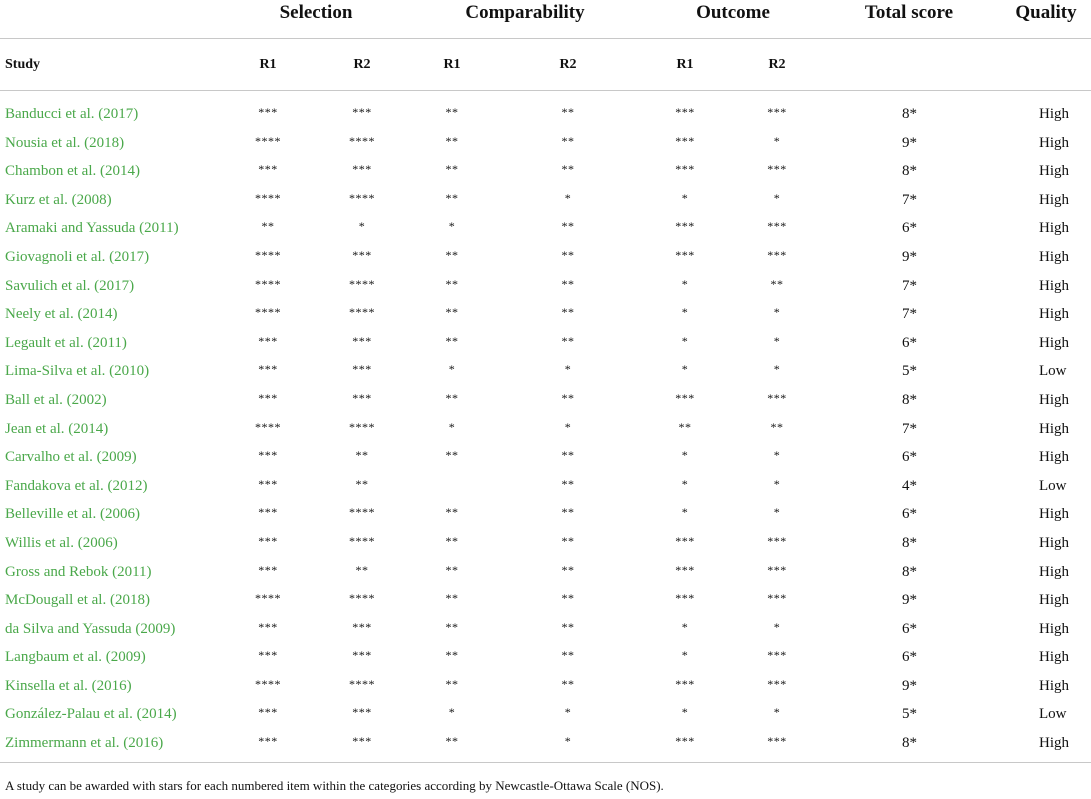 The height and width of the screenshot is (799, 1091). I want to click on study-link: Kurz et al. (2008), so click(58, 199).